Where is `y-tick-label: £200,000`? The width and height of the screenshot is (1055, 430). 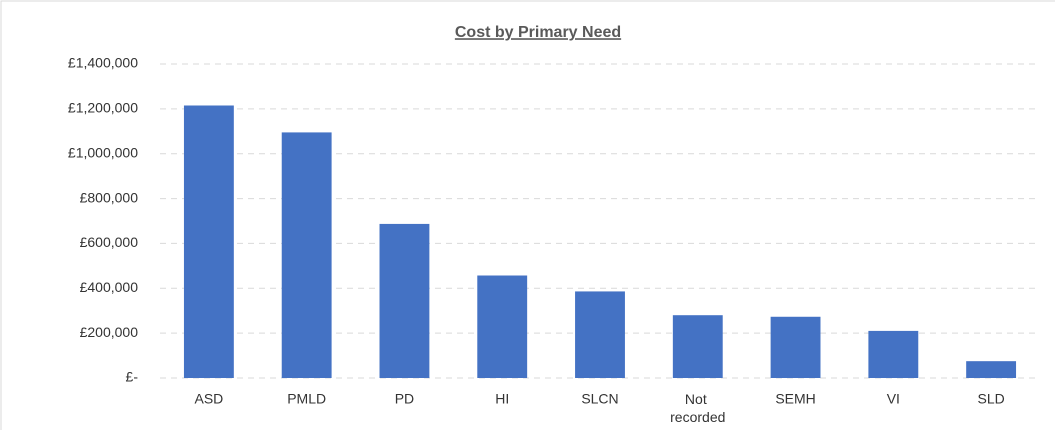 y-tick-label: £200,000 is located at coordinates (109, 332).